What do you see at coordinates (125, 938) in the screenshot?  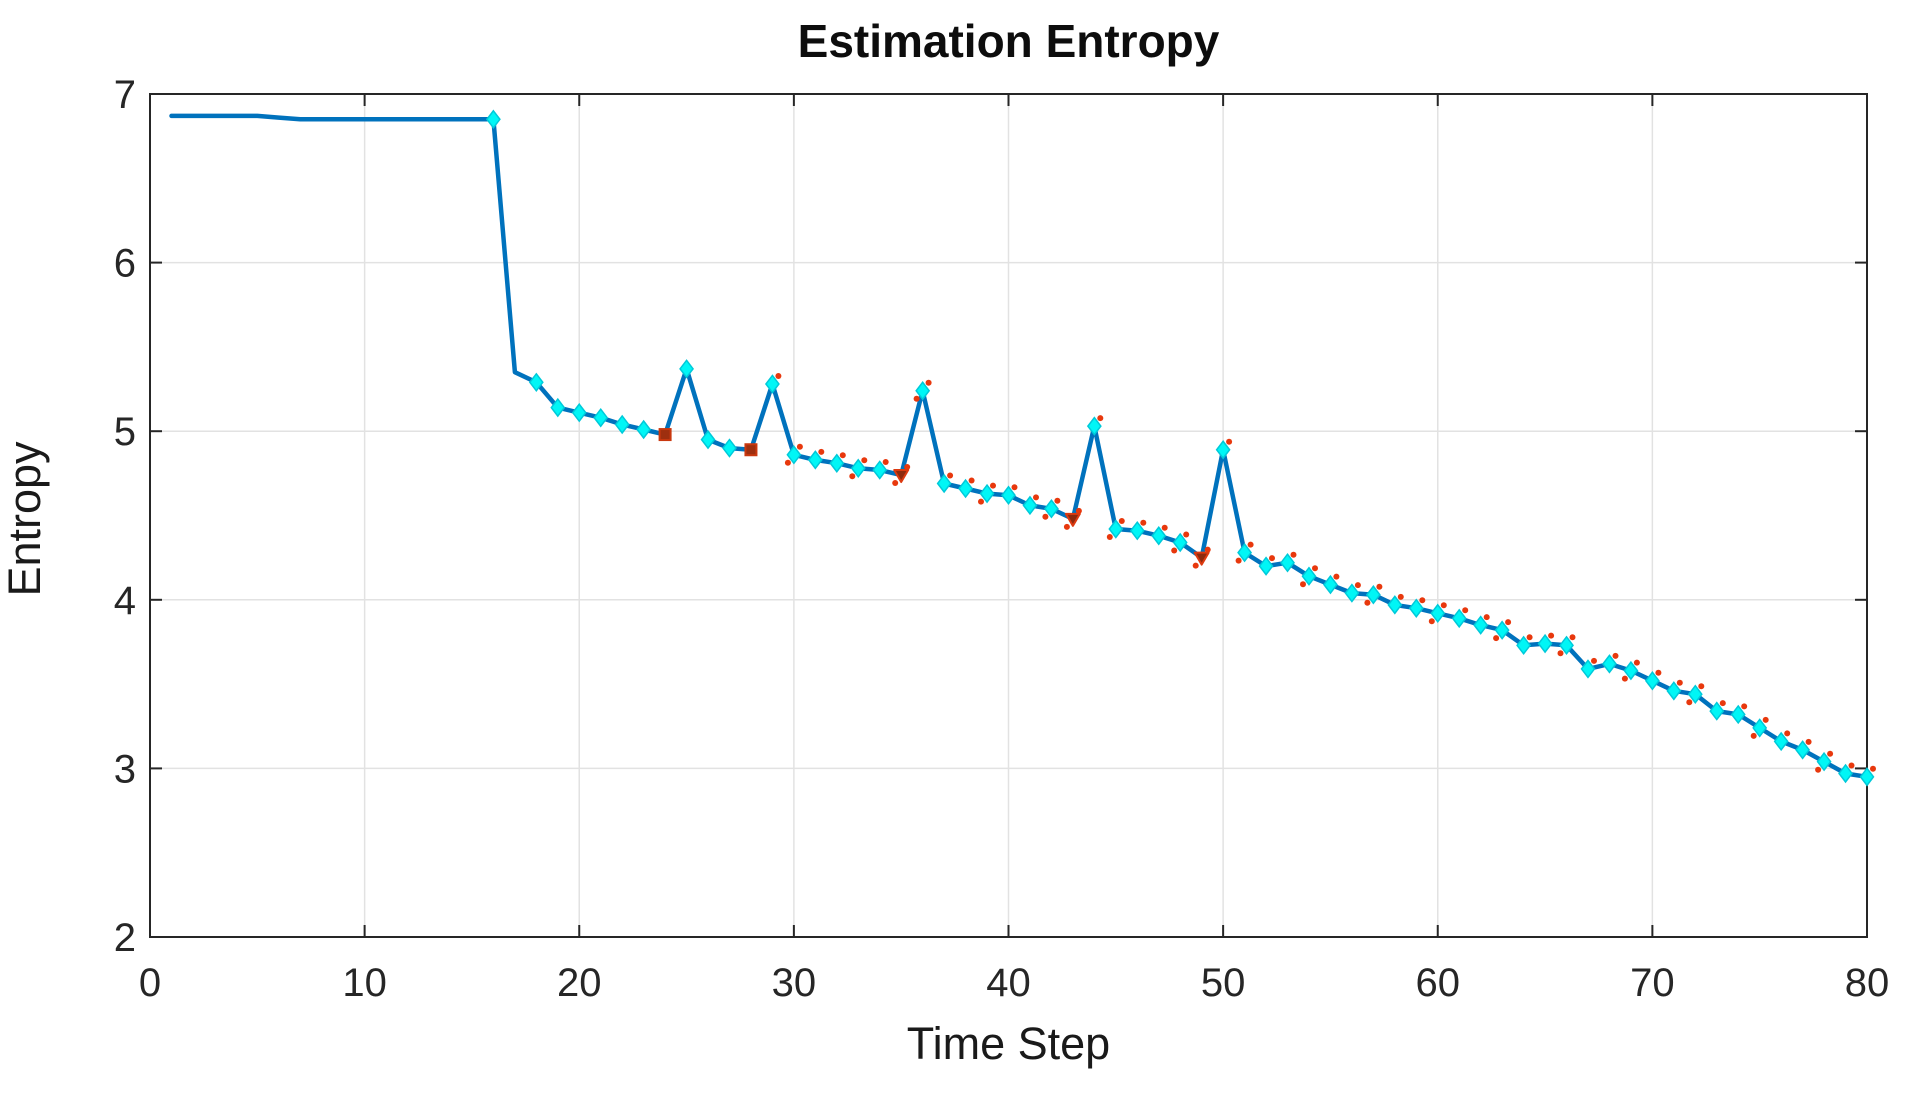 I see `y-tick-label: 2` at bounding box center [125, 938].